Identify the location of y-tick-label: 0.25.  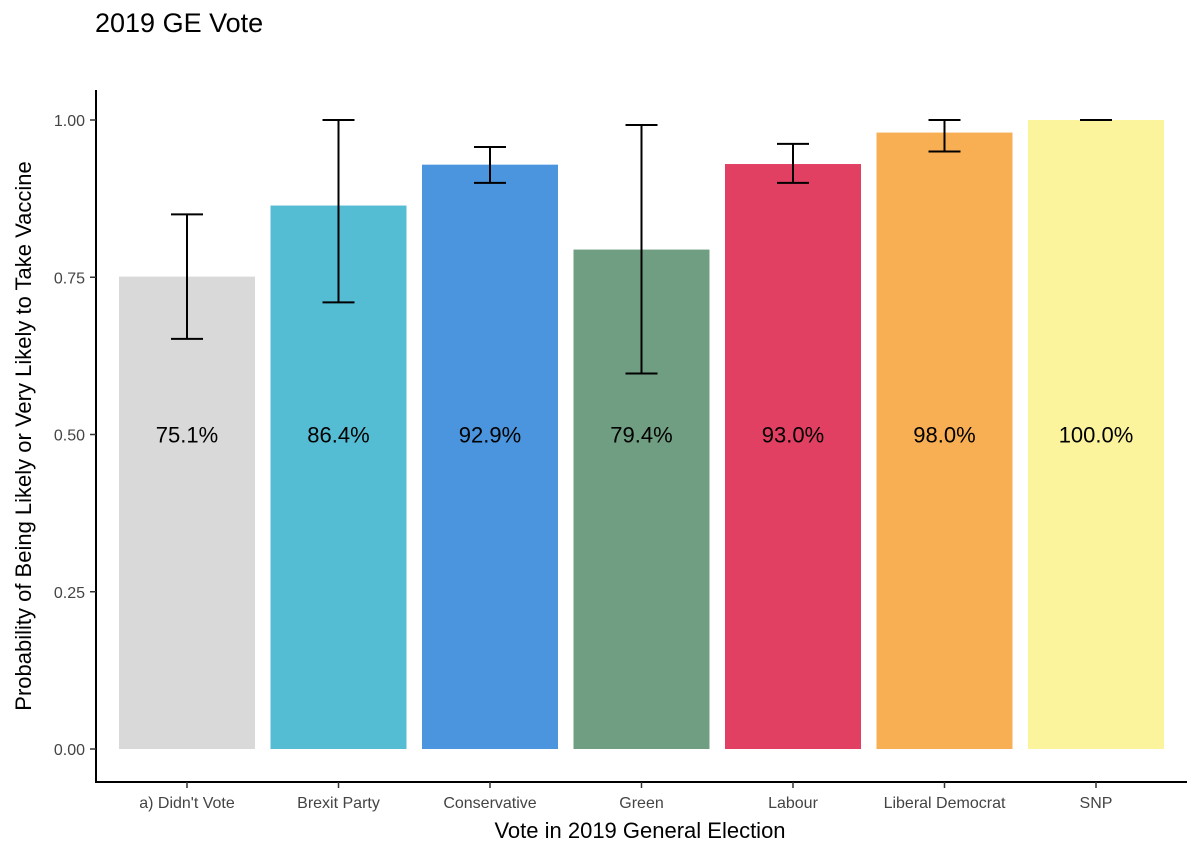
(69, 593).